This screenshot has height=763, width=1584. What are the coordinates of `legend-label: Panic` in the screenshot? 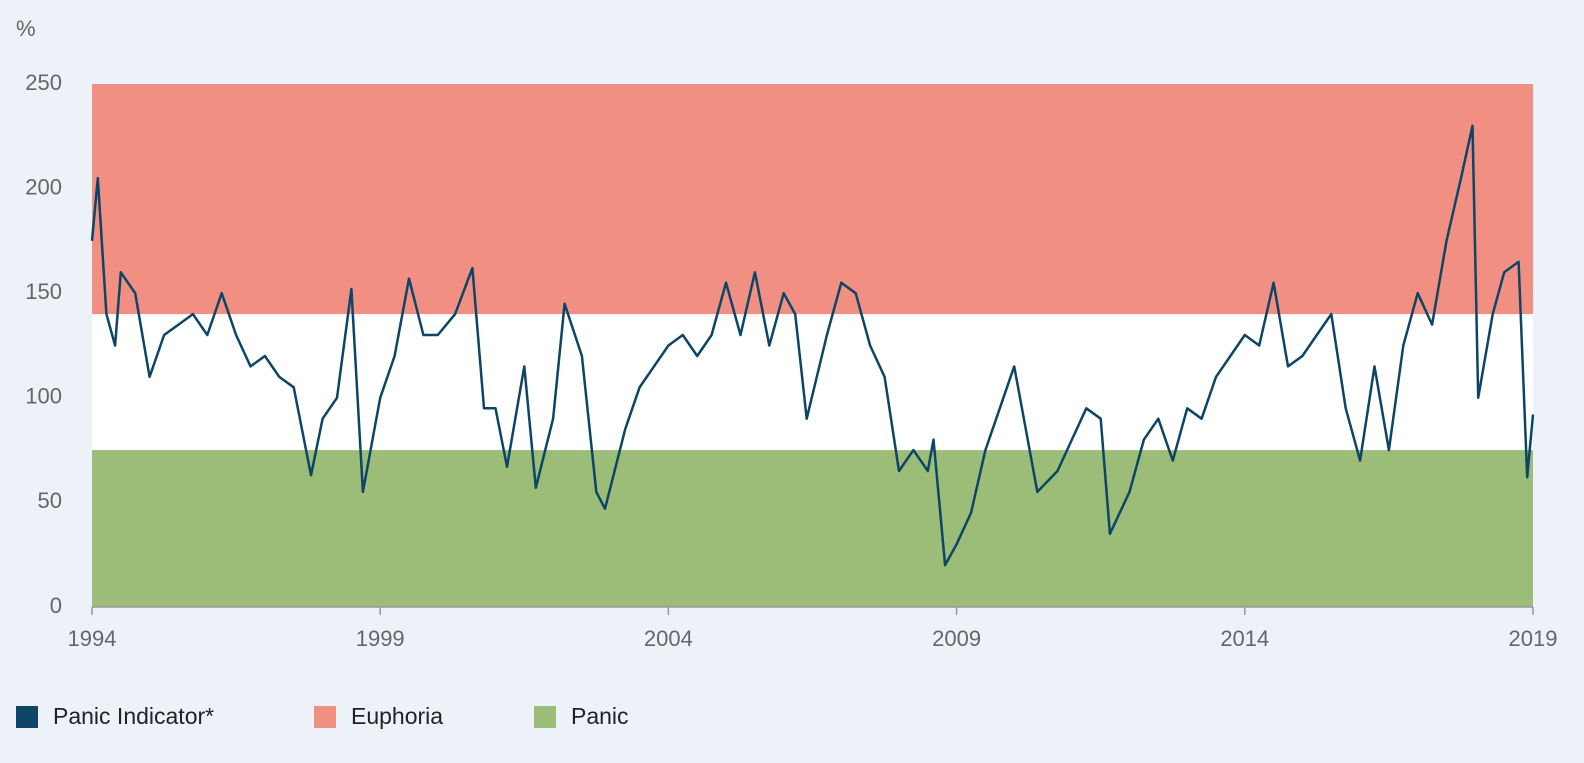 It's located at (600, 716).